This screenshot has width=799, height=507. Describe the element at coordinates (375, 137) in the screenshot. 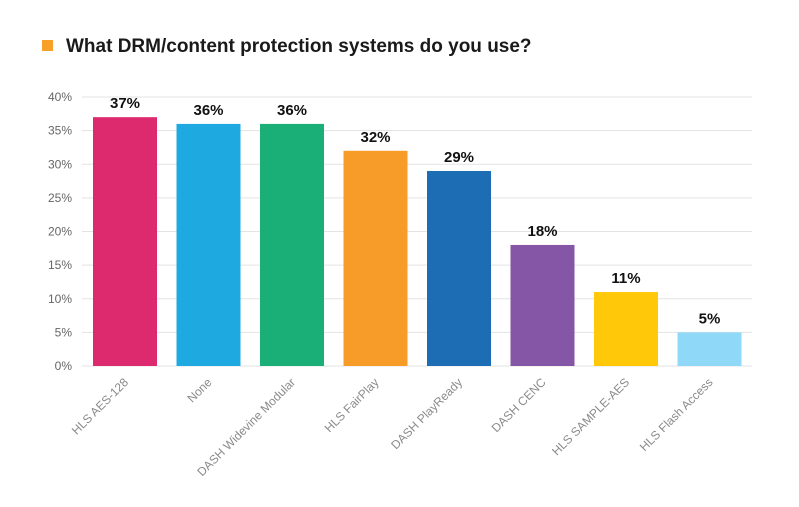

I see `bar-value-label: 32%` at that location.